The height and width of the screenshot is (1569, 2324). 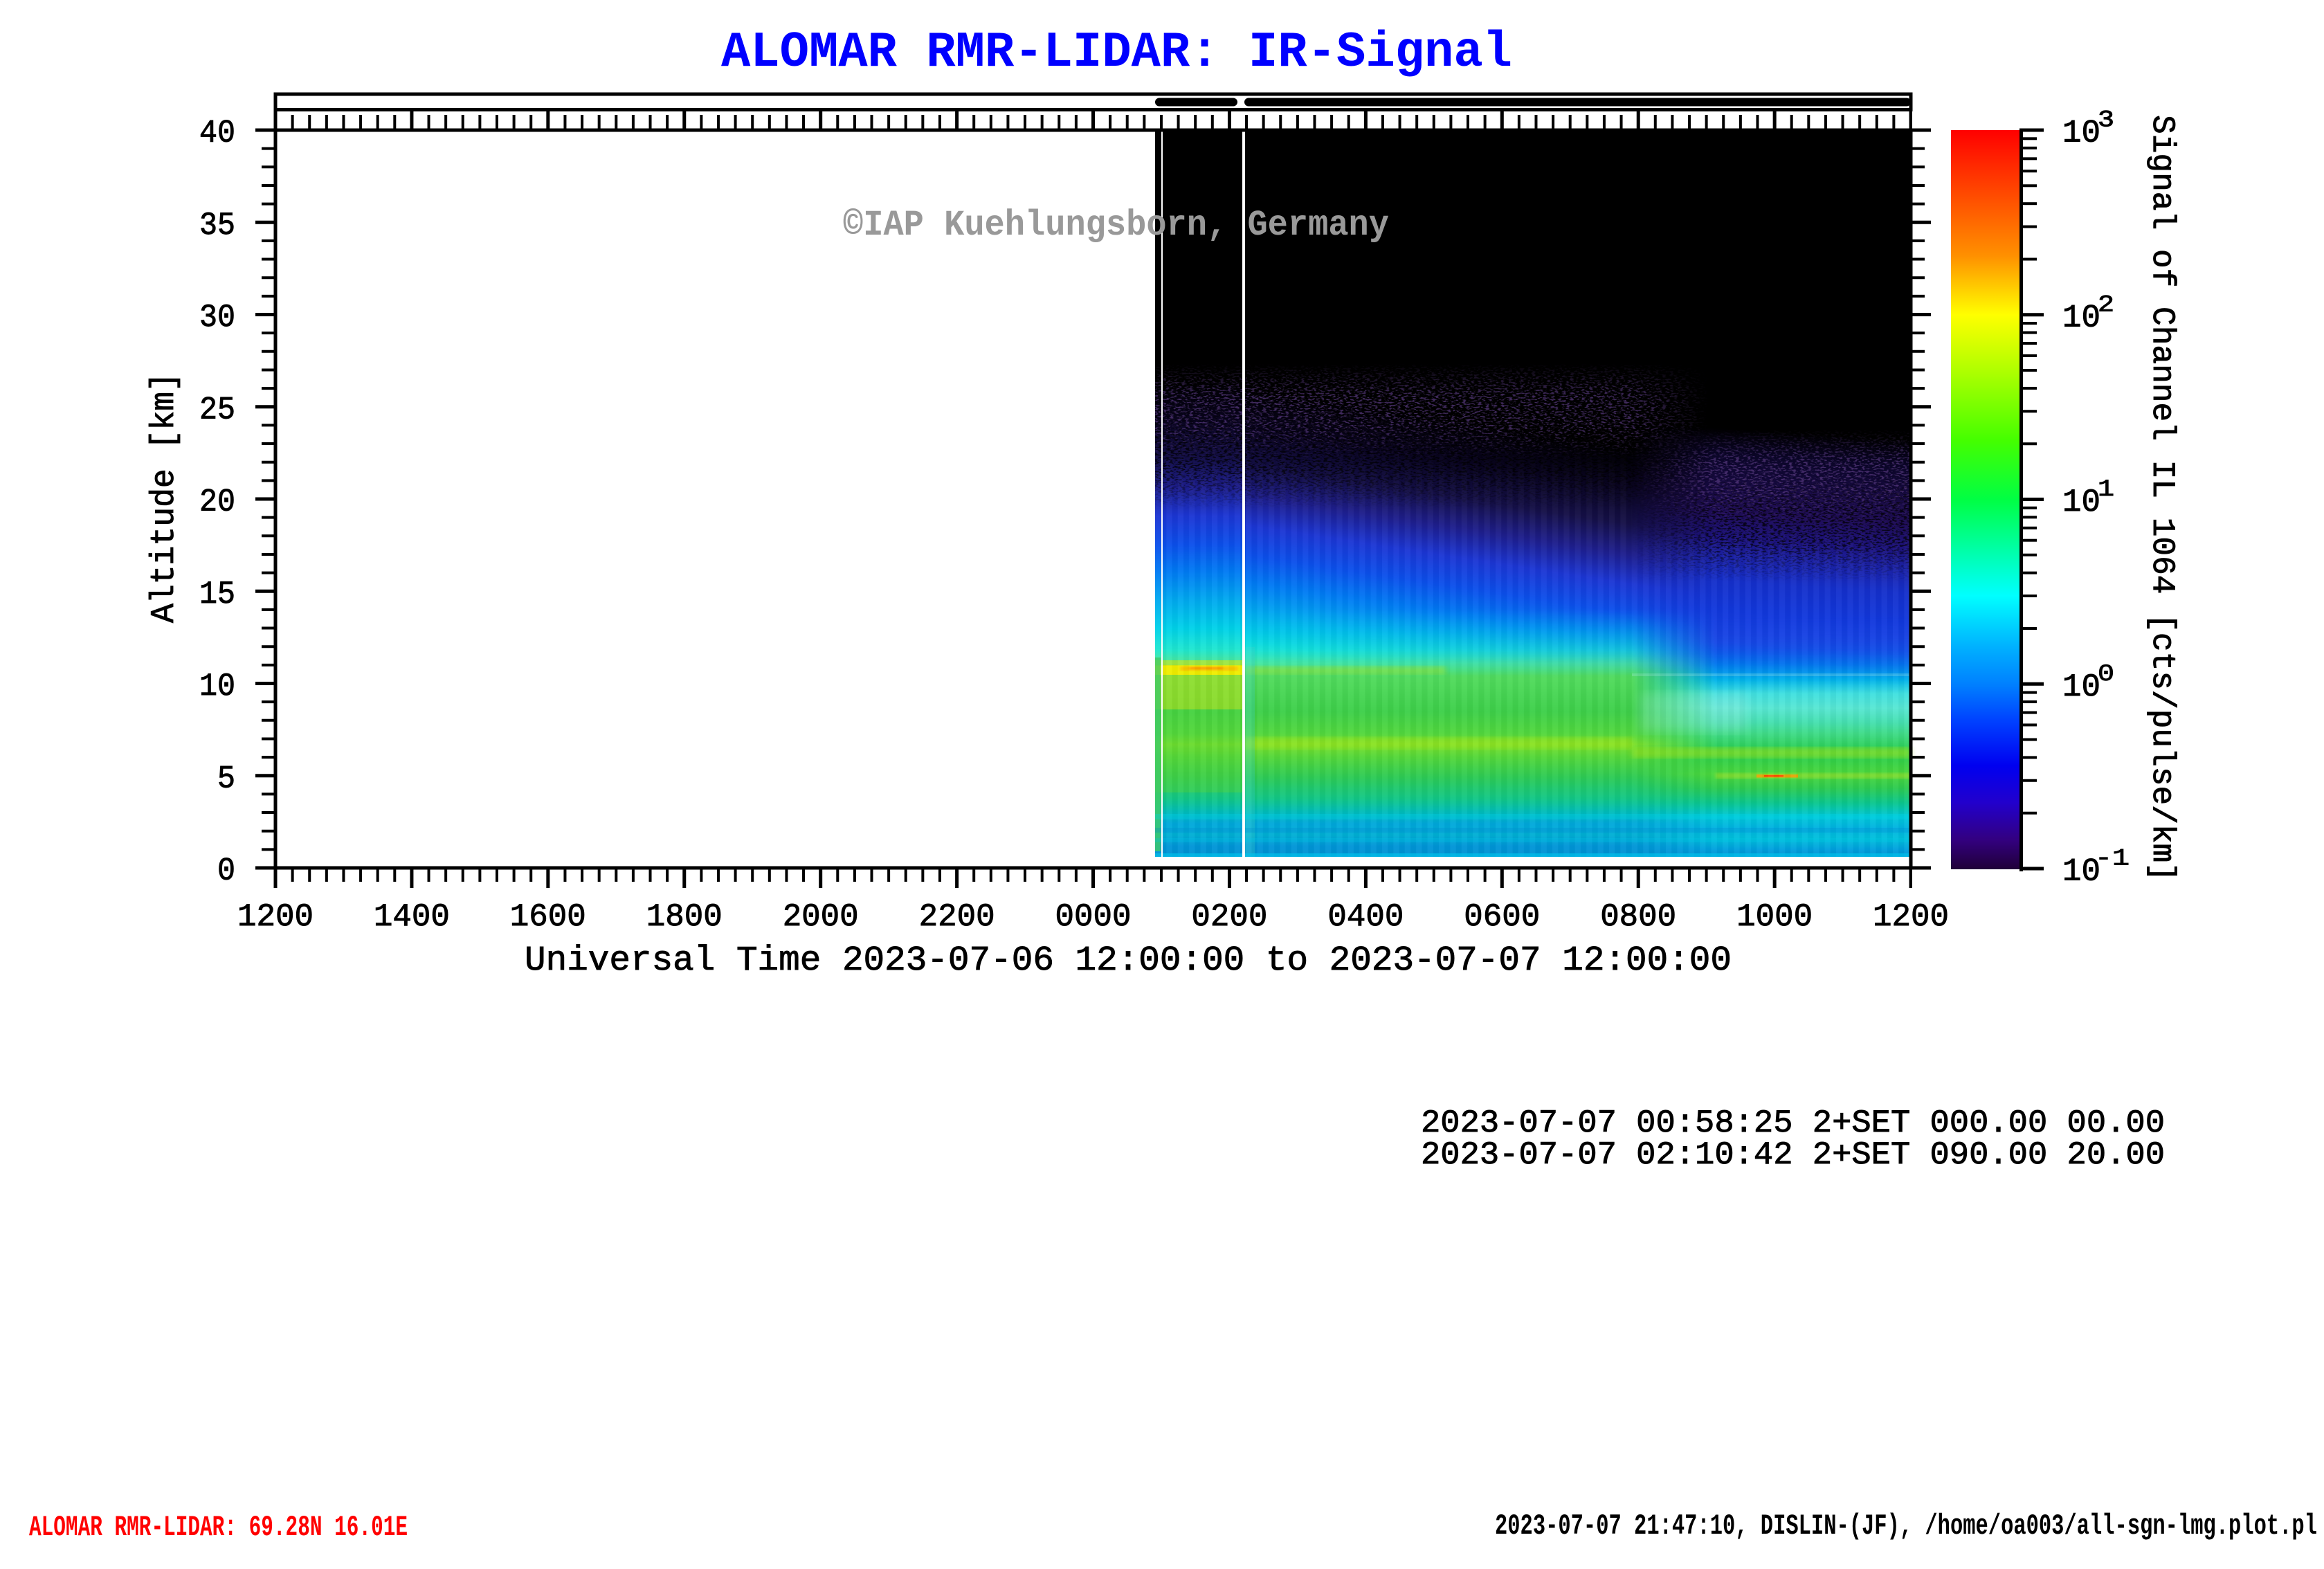 What do you see at coordinates (217, 410) in the screenshot?
I see `svg-text: 25` at bounding box center [217, 410].